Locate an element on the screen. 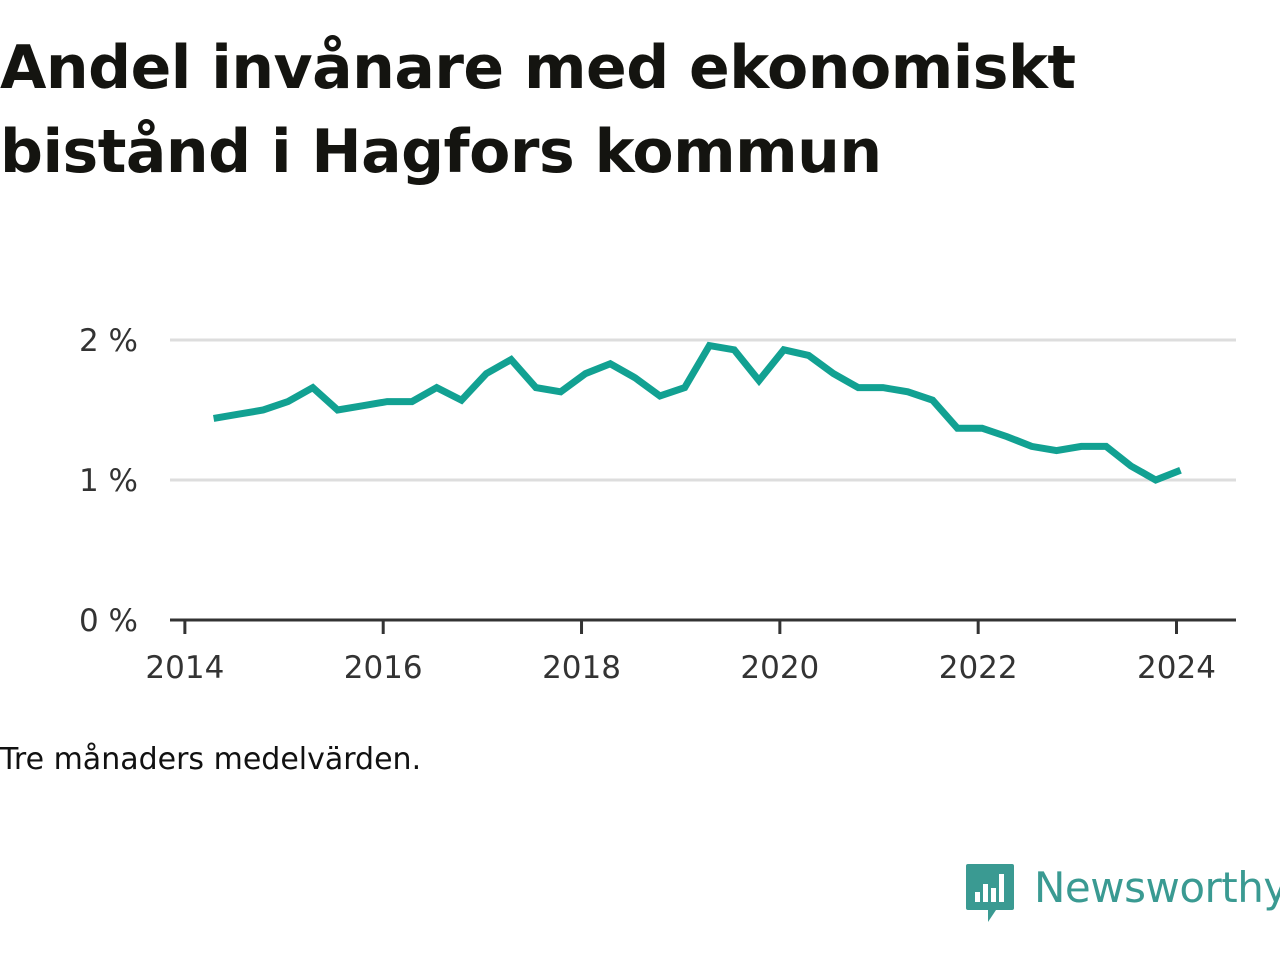  brand-name: Newsworthy is located at coordinates (1157, 887).